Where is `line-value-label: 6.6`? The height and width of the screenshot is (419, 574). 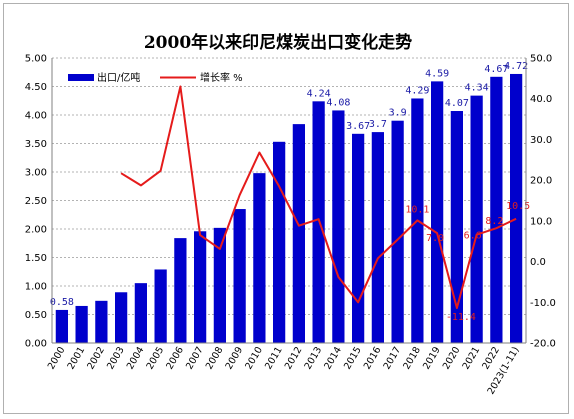
line-value-label: 6.6 is located at coordinates (473, 236).